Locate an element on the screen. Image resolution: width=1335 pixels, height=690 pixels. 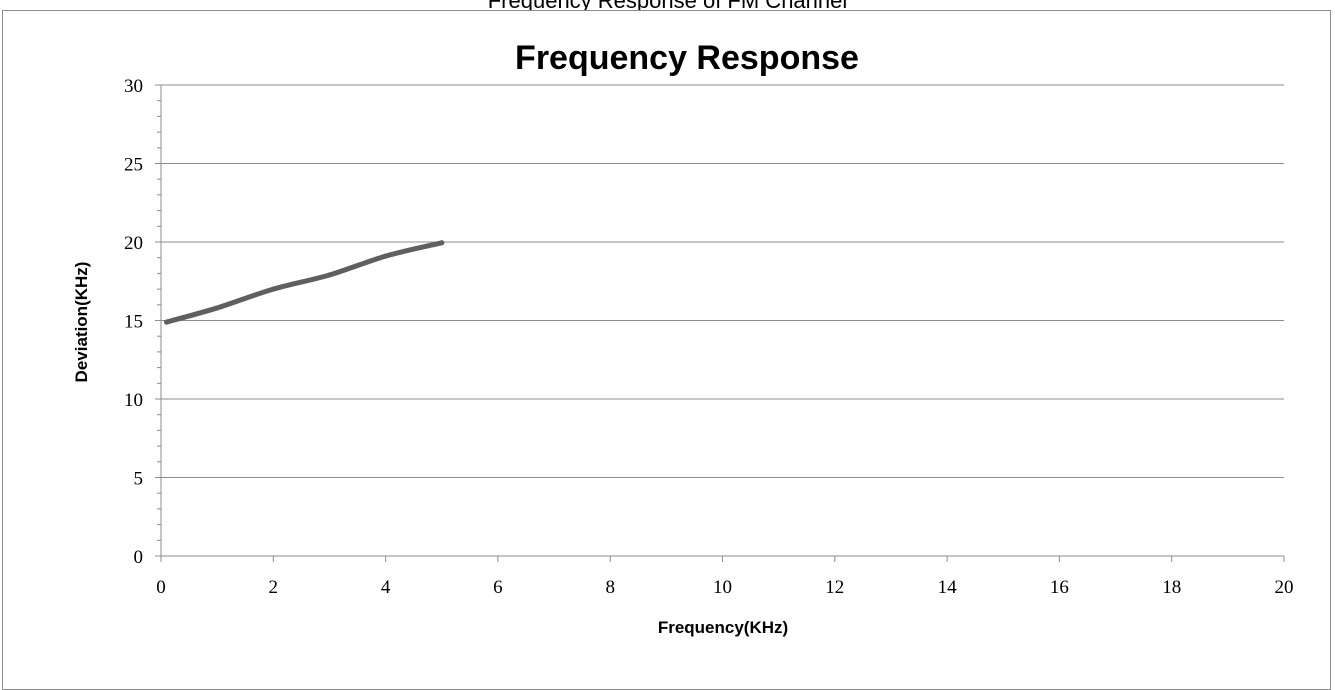
chart-title: Frequency Response is located at coordinates (687, 58).